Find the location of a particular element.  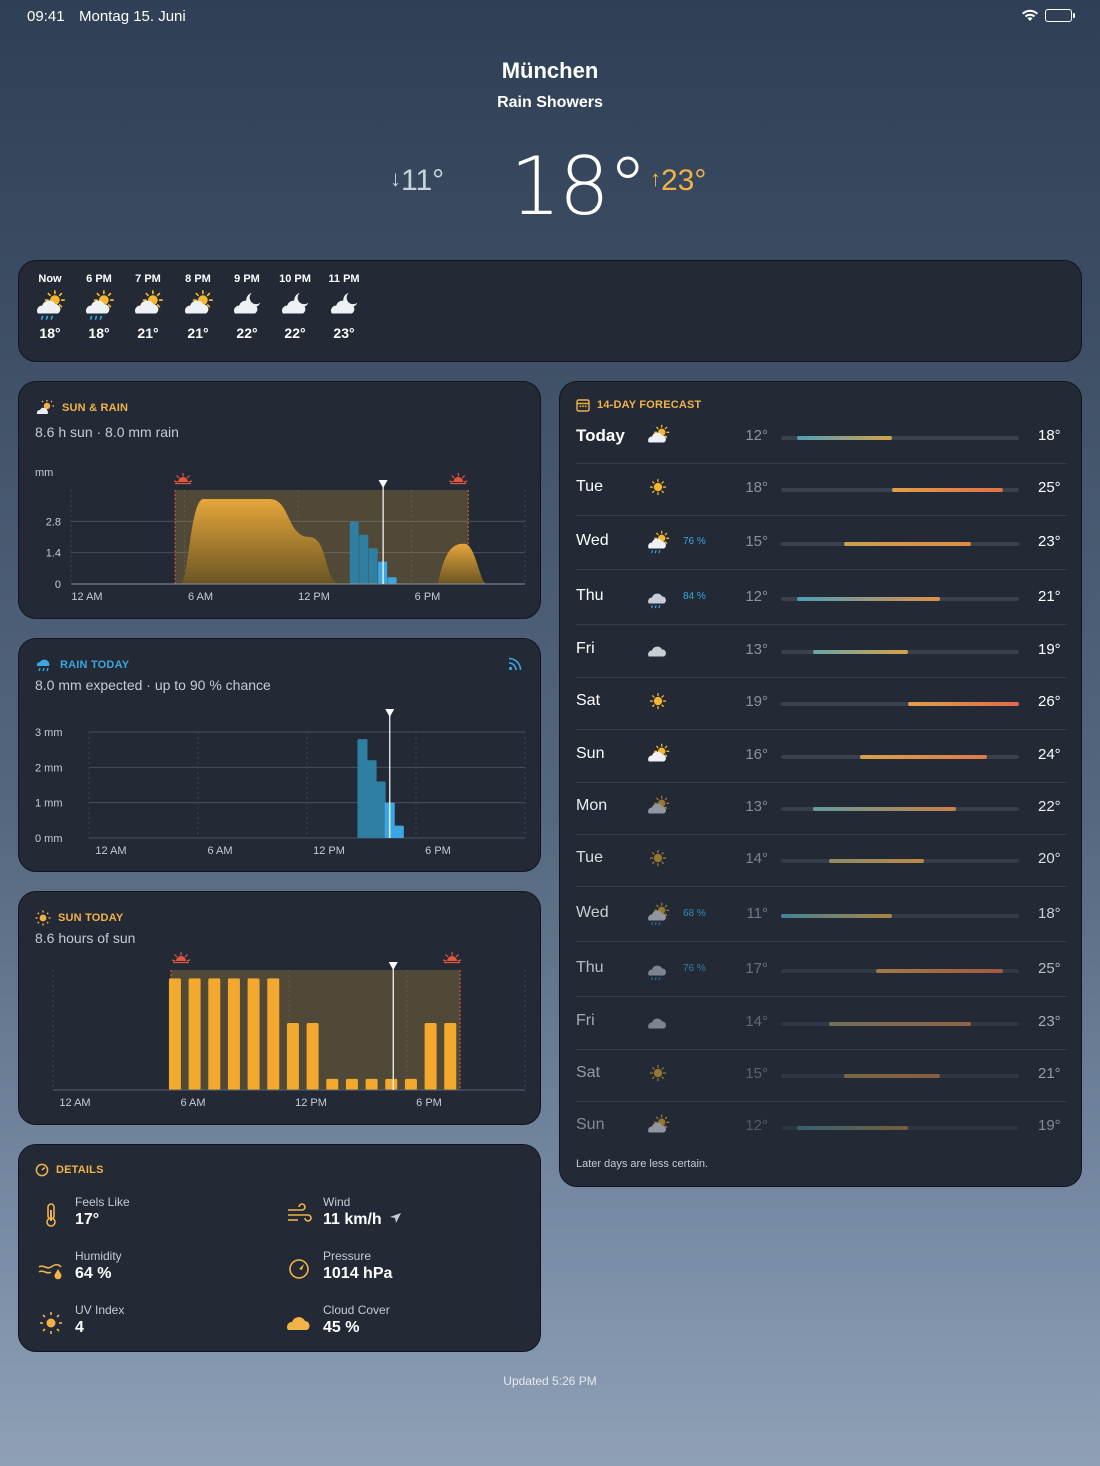

forecast-row: Mon 13° 22° is located at coordinates (821, 809).